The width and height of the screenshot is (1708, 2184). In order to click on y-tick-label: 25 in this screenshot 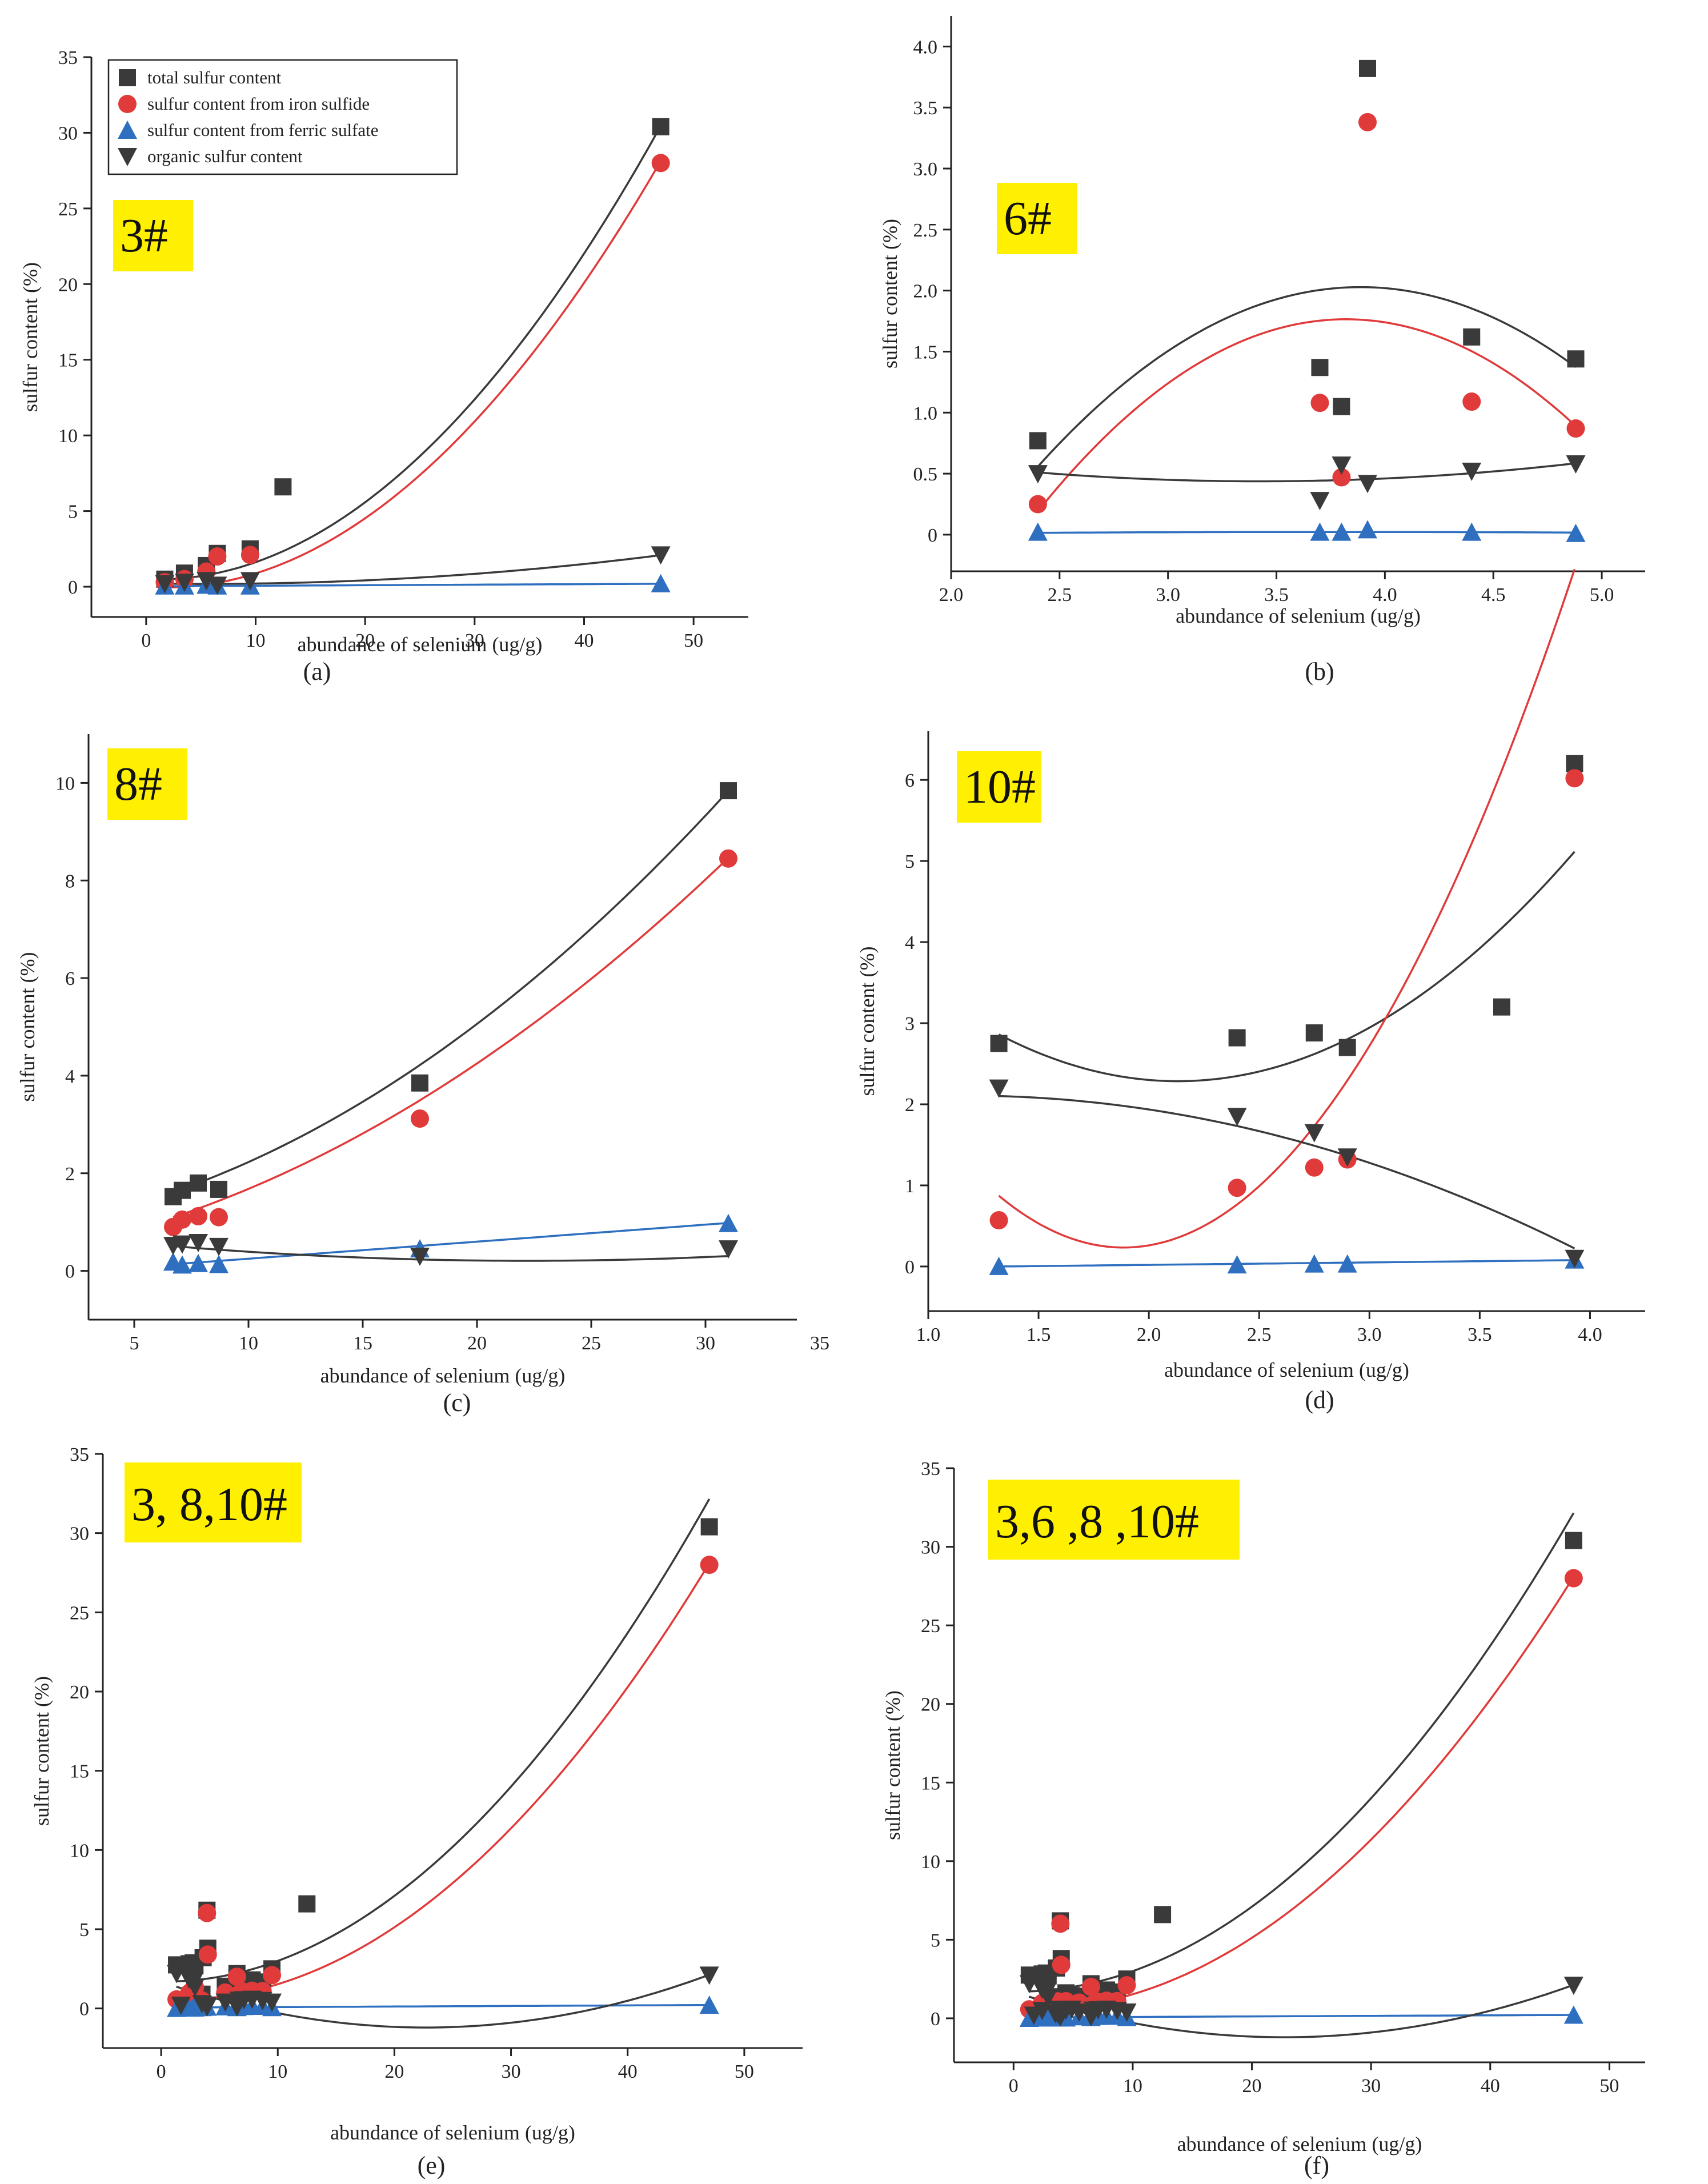, I will do `click(931, 1626)`.